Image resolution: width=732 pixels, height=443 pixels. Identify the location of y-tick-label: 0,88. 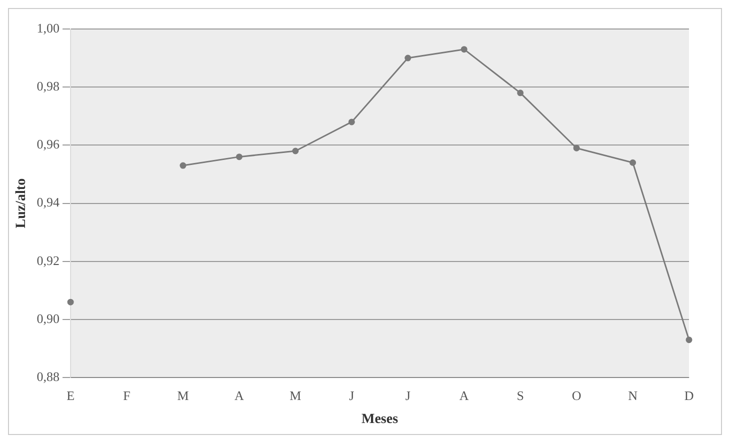
(48, 376).